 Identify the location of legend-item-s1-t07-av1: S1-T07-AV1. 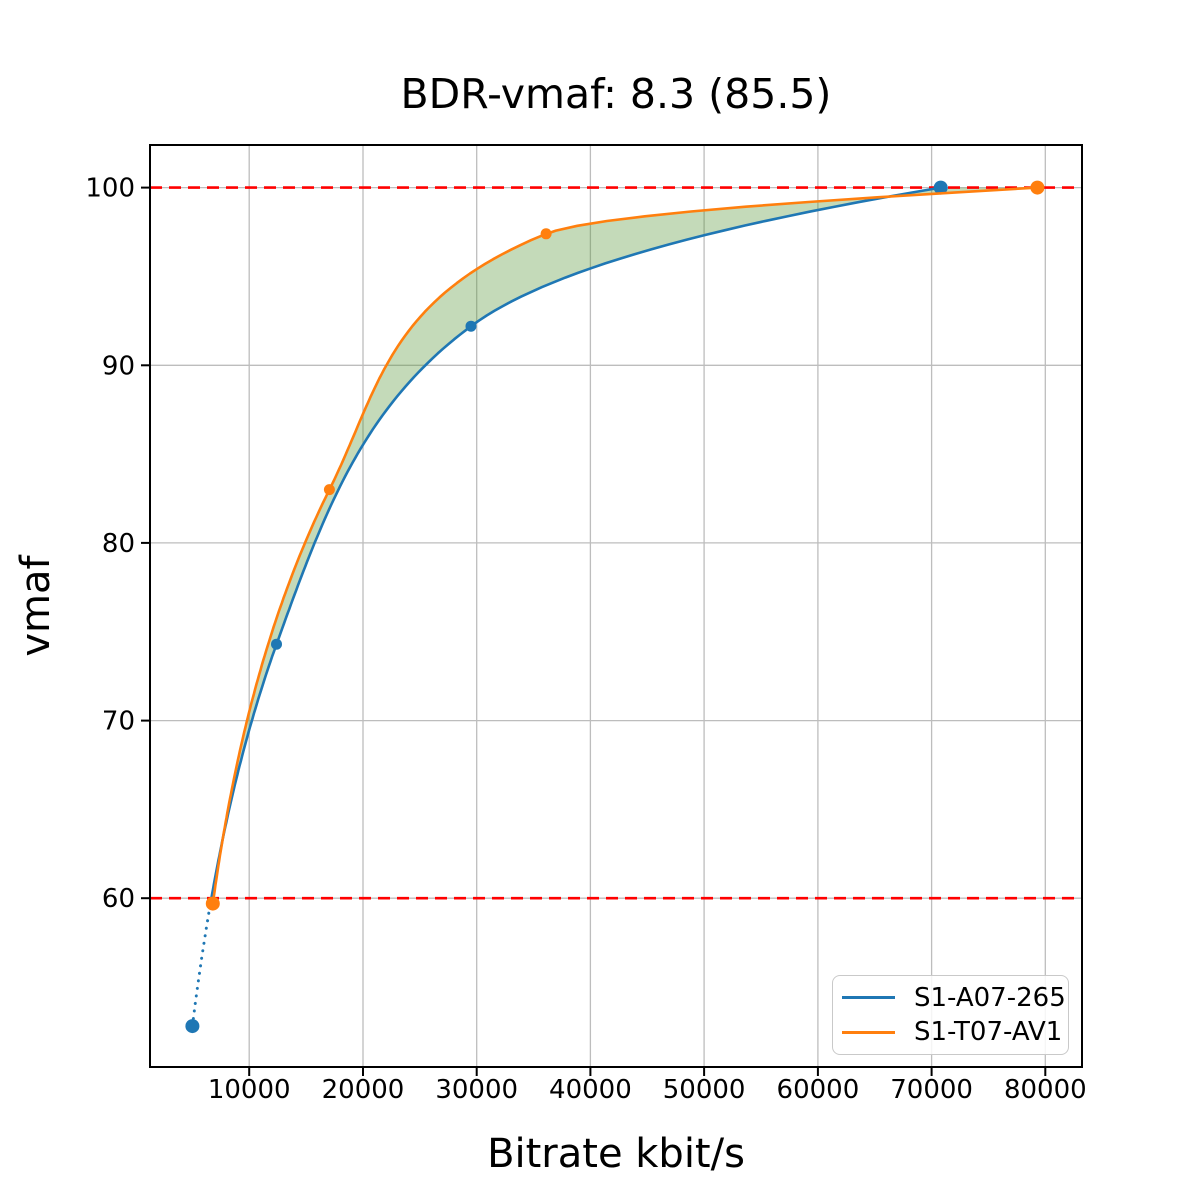
(955, 1032).